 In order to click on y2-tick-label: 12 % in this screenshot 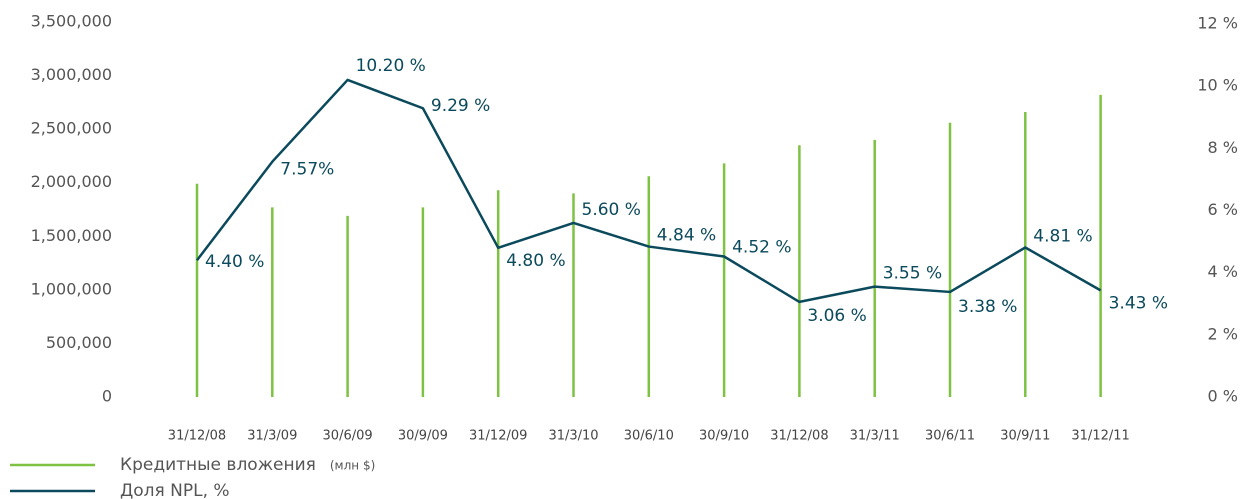, I will do `click(1217, 23)`.